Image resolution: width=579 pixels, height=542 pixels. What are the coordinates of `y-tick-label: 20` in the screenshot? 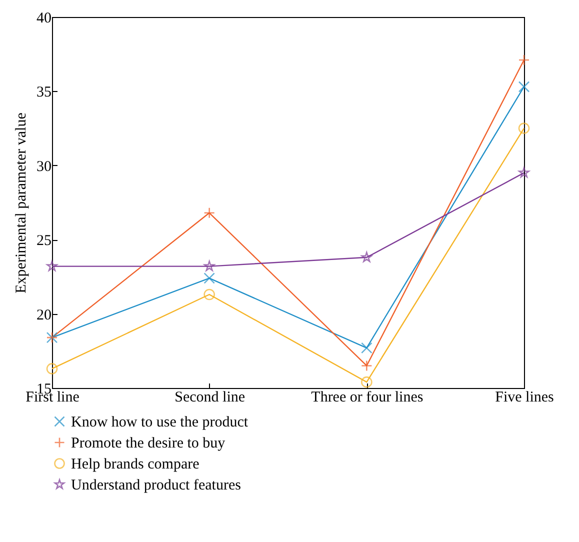 It's located at (44, 315).